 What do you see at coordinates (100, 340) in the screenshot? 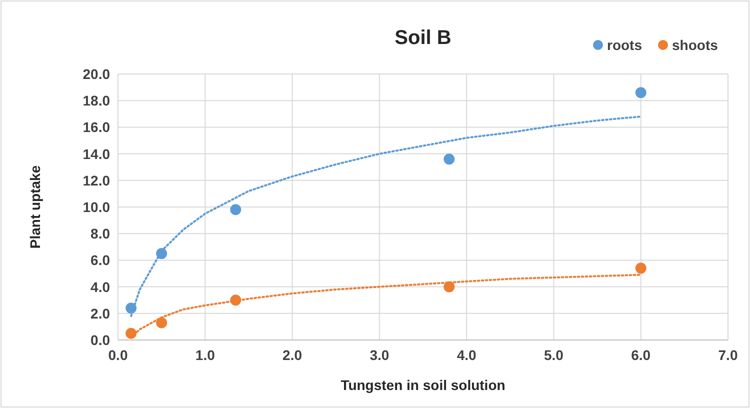
I see `y-tick-label: 0.0` at bounding box center [100, 340].